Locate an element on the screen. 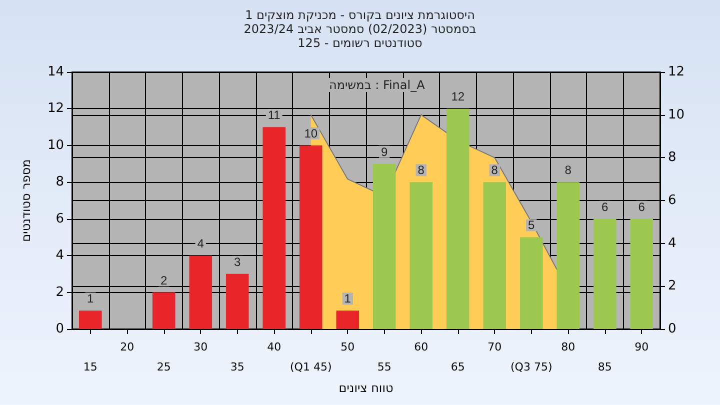  y-axis-title: מספר סטודנטים is located at coordinates (26, 200).